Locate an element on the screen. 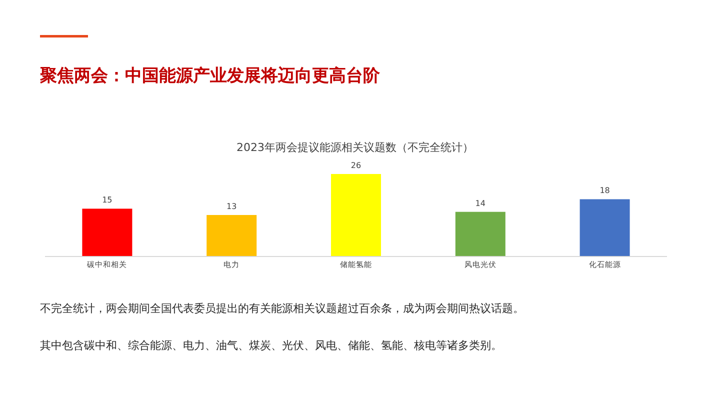  text: 不完全统计，两会期间全国代表委员提出的有关能源相关议题超过百余条，成为两会期间热议话题。 is located at coordinates (282, 308).